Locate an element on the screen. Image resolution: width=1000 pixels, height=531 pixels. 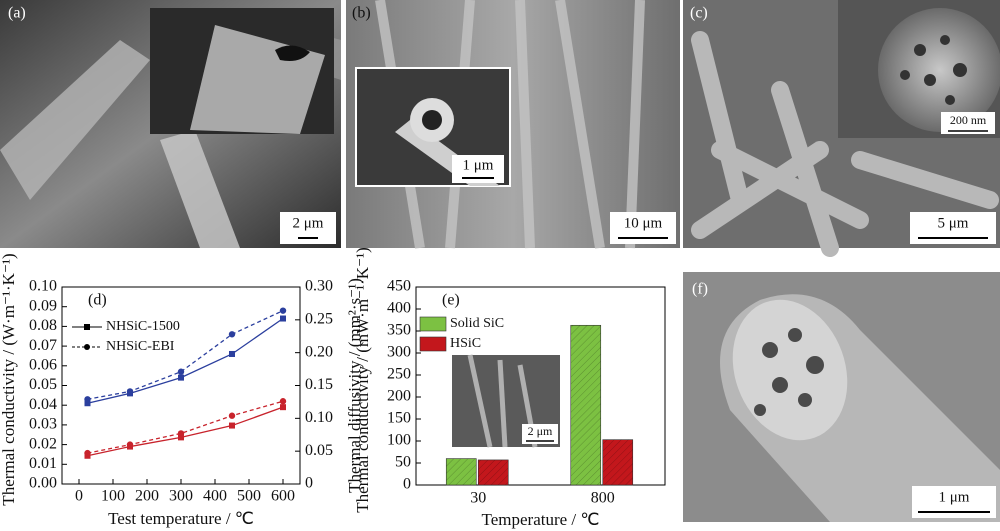
inset-scale-label: 1 μm is located at coordinates (478, 165).